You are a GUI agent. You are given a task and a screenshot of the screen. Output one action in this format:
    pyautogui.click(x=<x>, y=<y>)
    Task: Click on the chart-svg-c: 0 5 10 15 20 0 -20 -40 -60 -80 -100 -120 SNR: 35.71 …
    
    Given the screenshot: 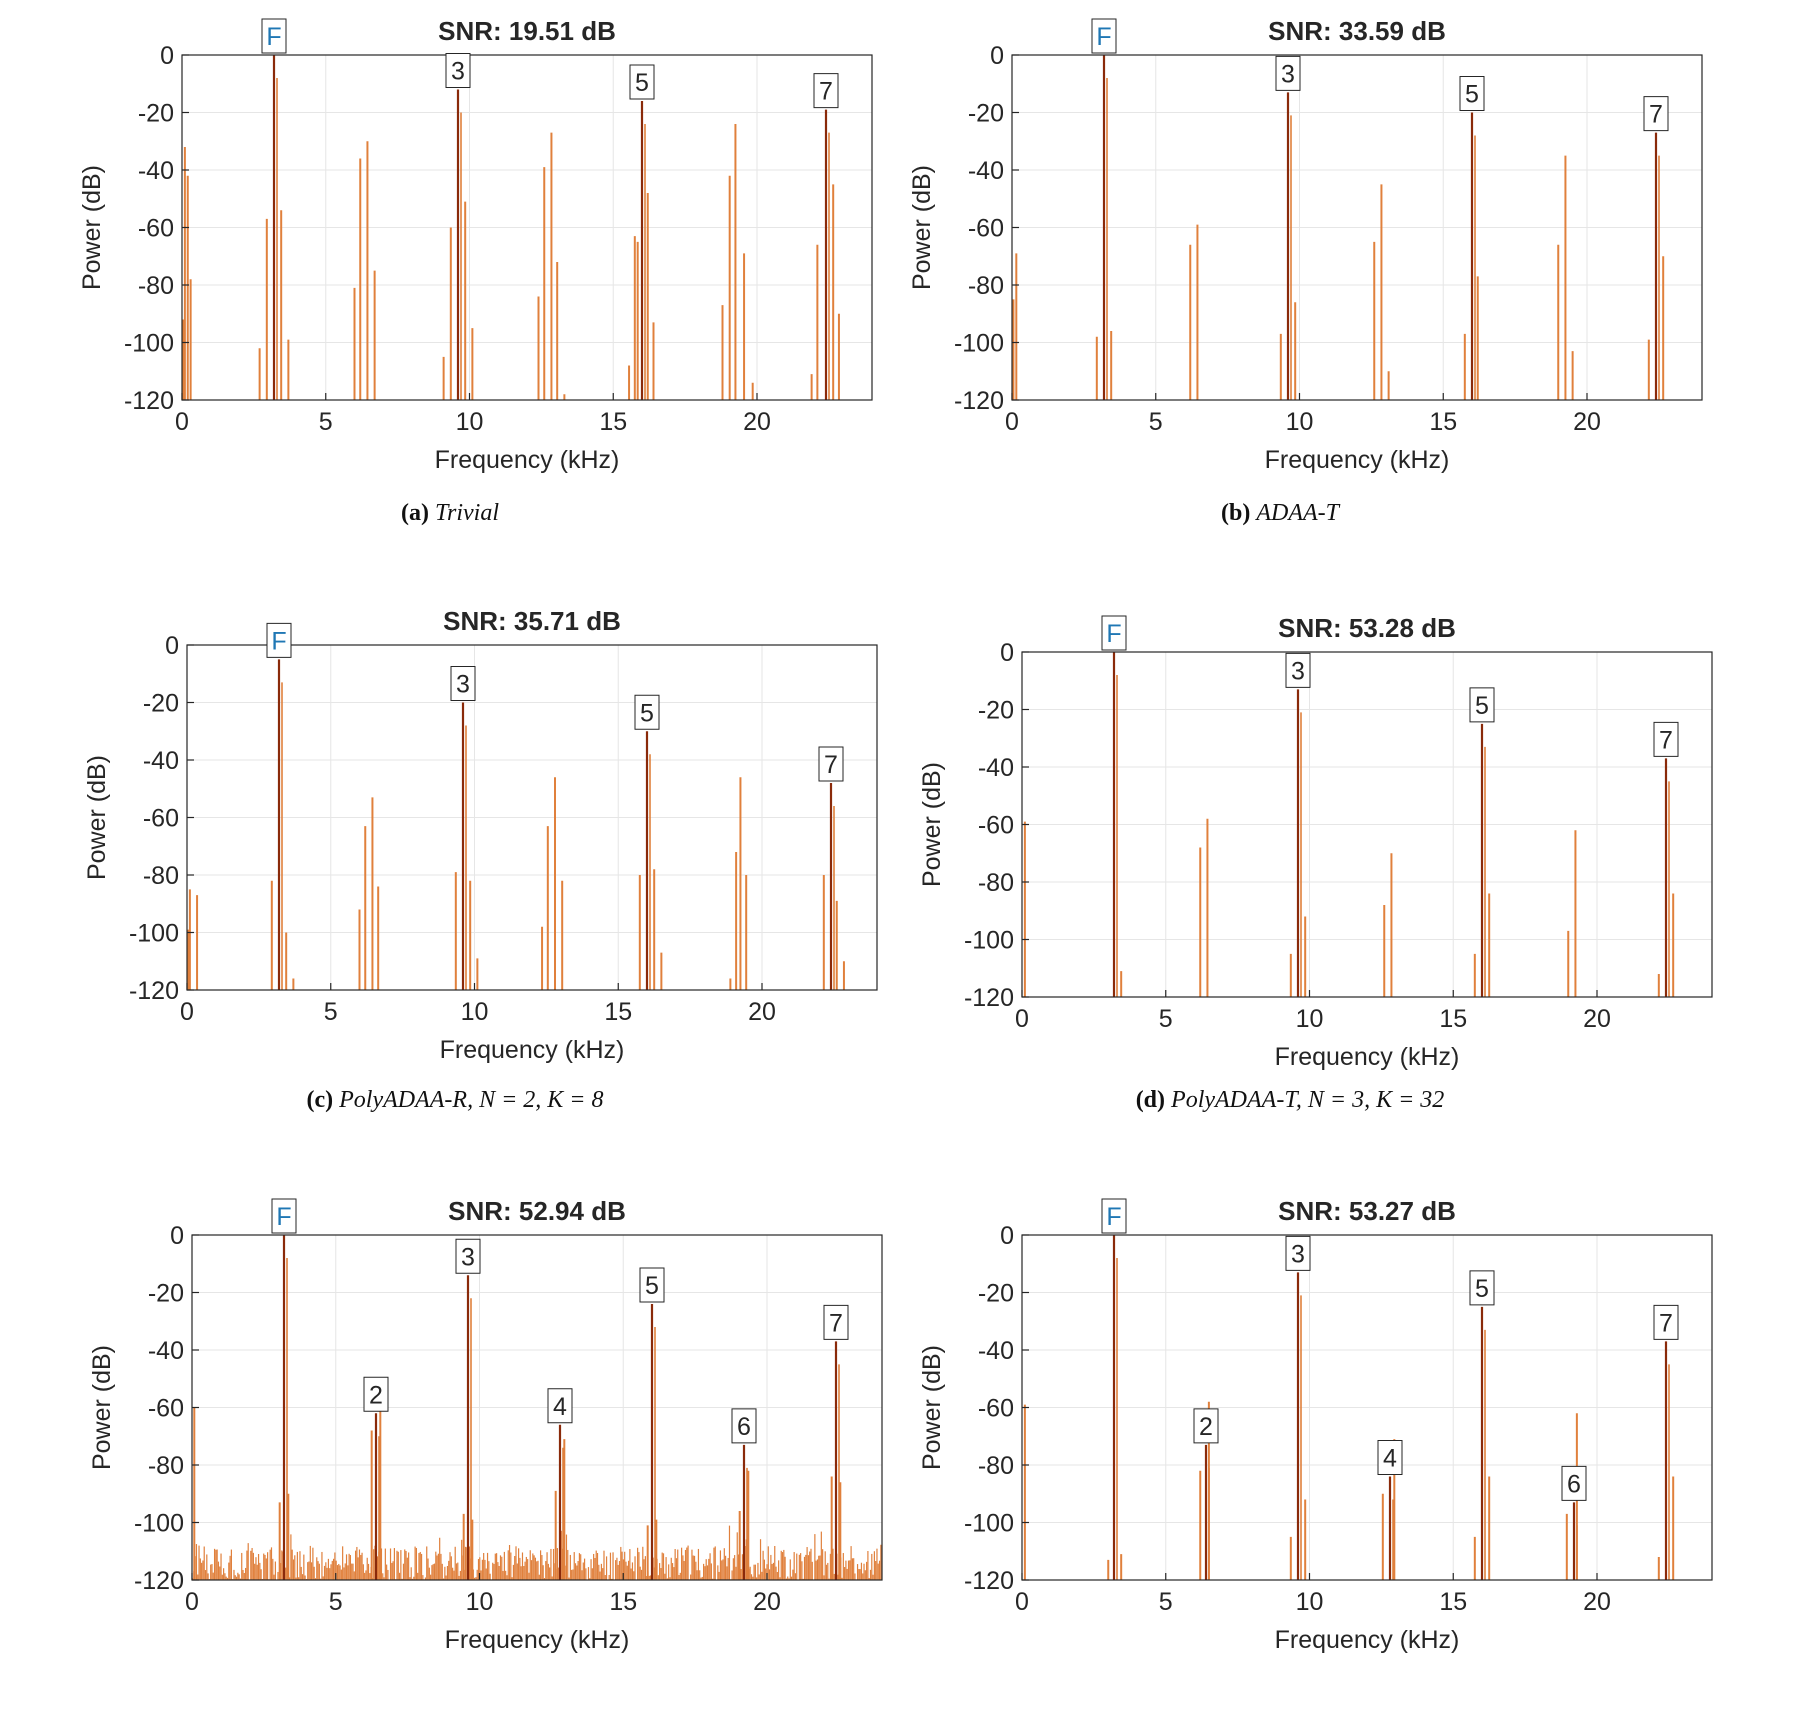 What is the action you would take?
    pyautogui.click(x=480, y=835)
    